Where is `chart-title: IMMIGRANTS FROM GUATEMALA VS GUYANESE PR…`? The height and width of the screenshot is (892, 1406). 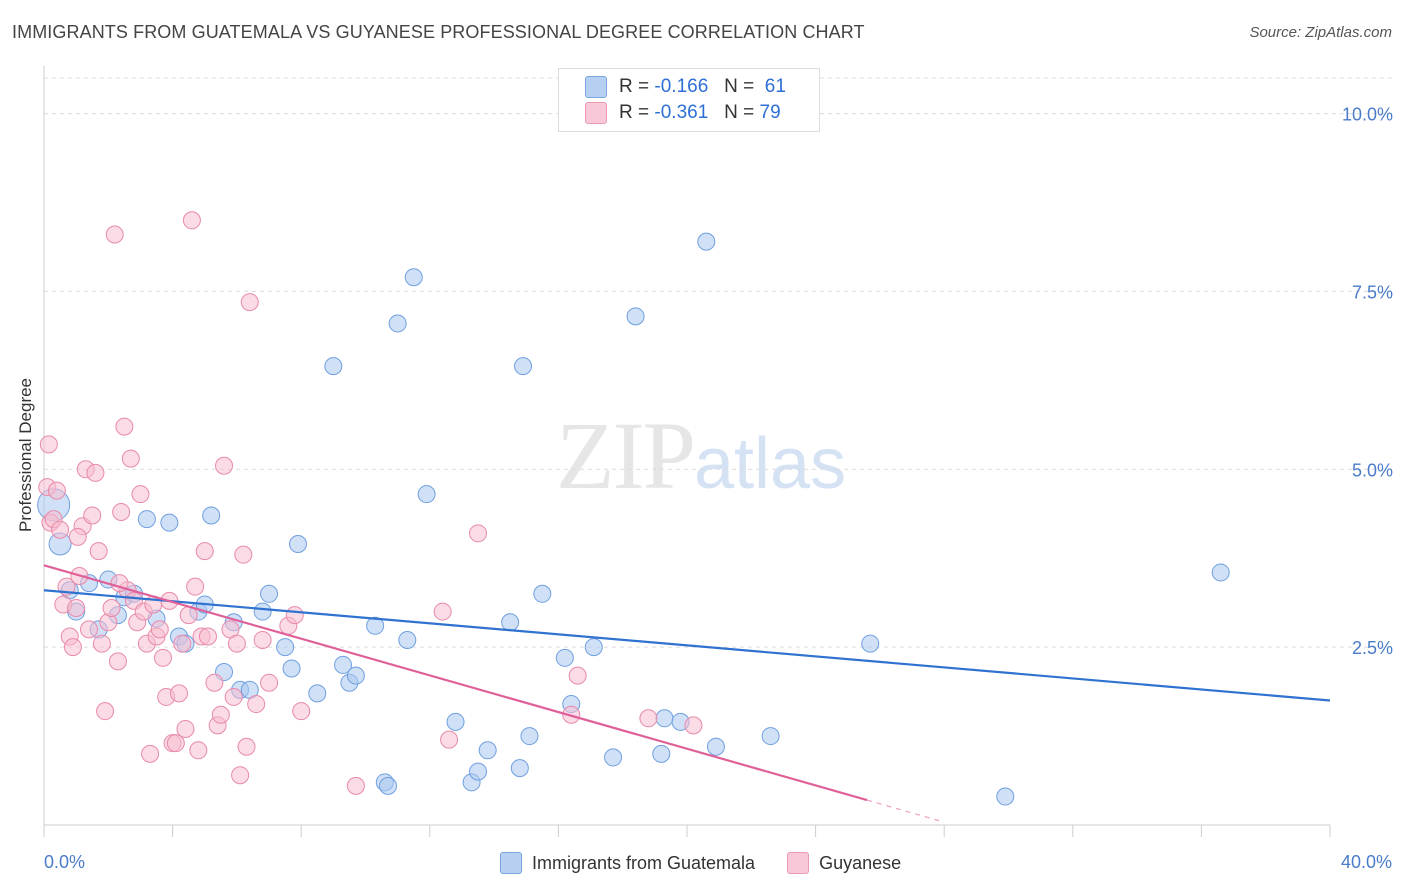
chart-title: IMMIGRANTS FROM GUATEMALA VS GUYANESE PR… is located at coordinates (438, 32).